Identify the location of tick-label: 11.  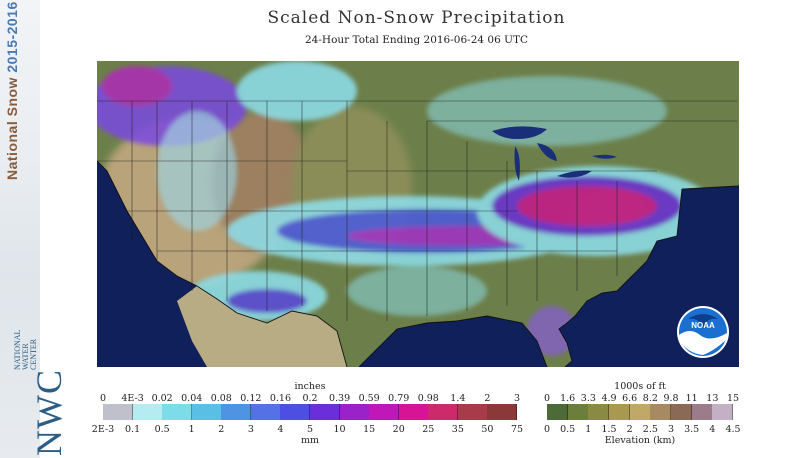
(691, 398).